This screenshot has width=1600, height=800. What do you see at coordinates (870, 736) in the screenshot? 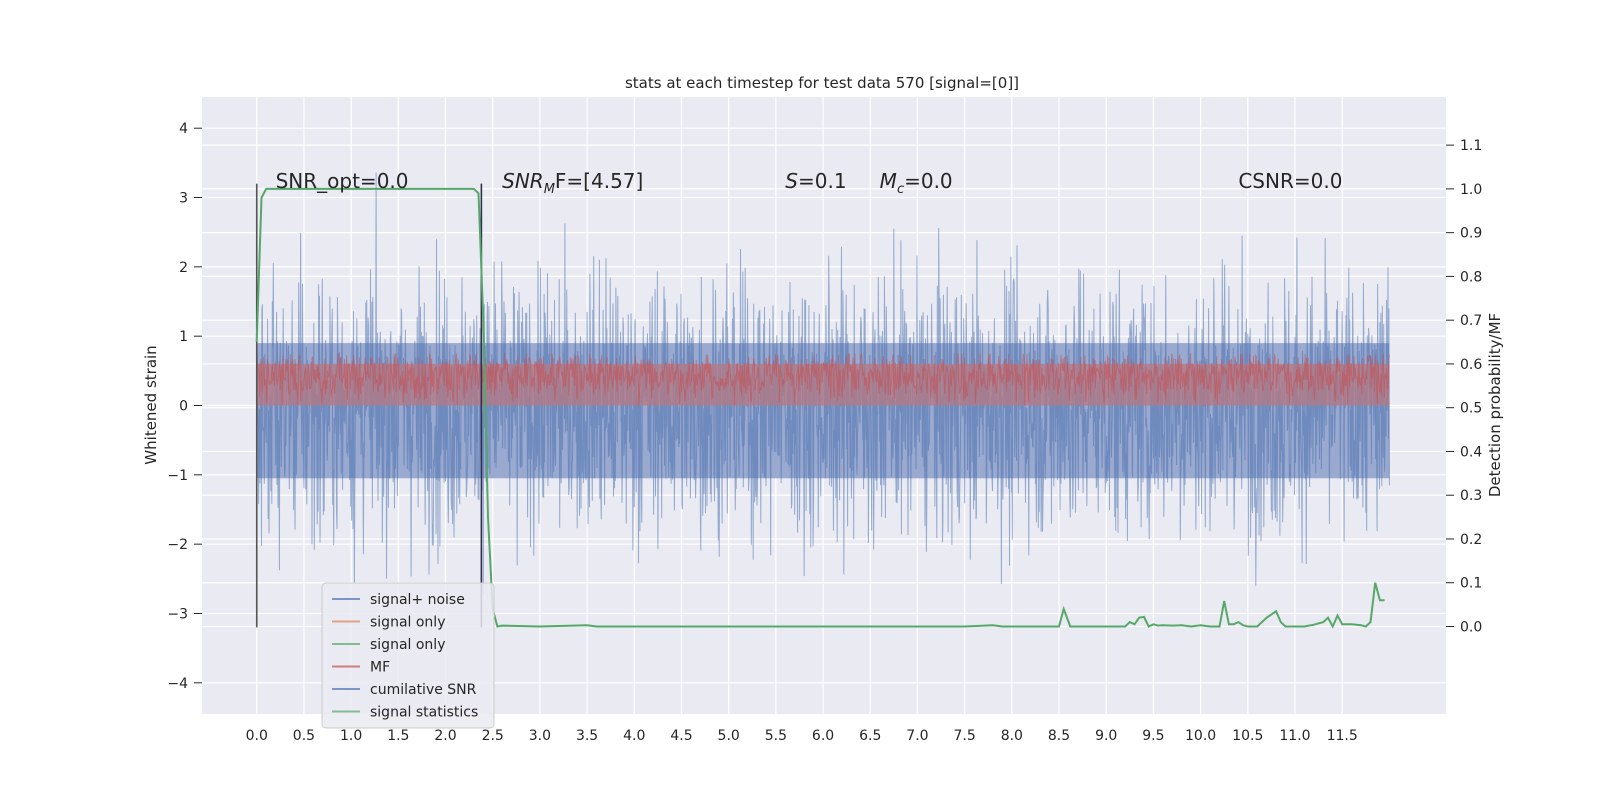
I see `x-tick-label: 6.5` at bounding box center [870, 736].